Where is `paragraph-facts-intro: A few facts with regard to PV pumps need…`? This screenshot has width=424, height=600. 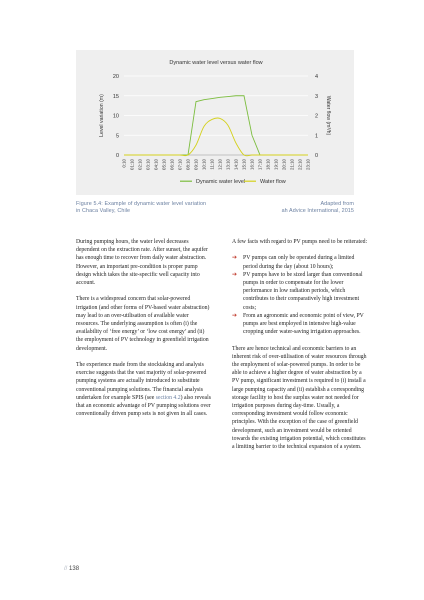
paragraph-facts-intro: A few facts with regard to PV pumps need… is located at coordinates (300, 242).